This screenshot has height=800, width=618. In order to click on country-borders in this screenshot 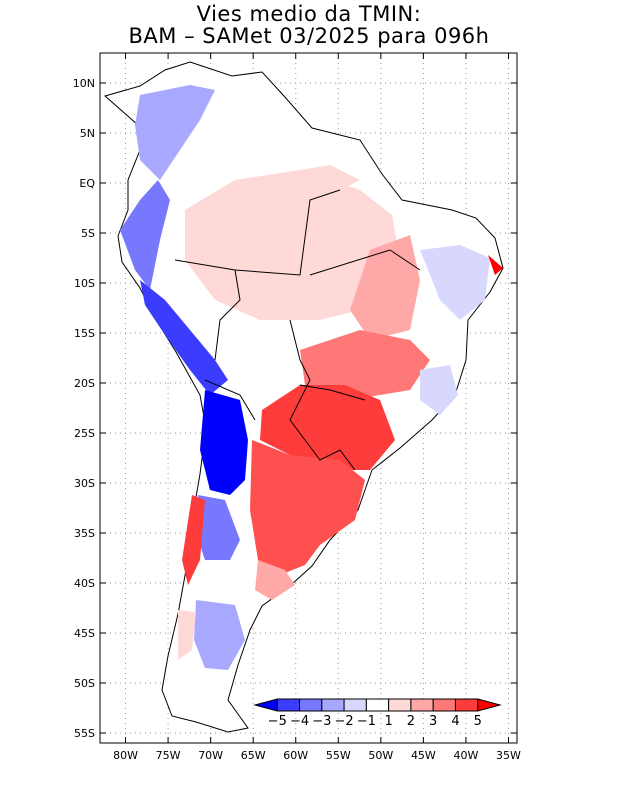, I will do `click(297, 330)`.